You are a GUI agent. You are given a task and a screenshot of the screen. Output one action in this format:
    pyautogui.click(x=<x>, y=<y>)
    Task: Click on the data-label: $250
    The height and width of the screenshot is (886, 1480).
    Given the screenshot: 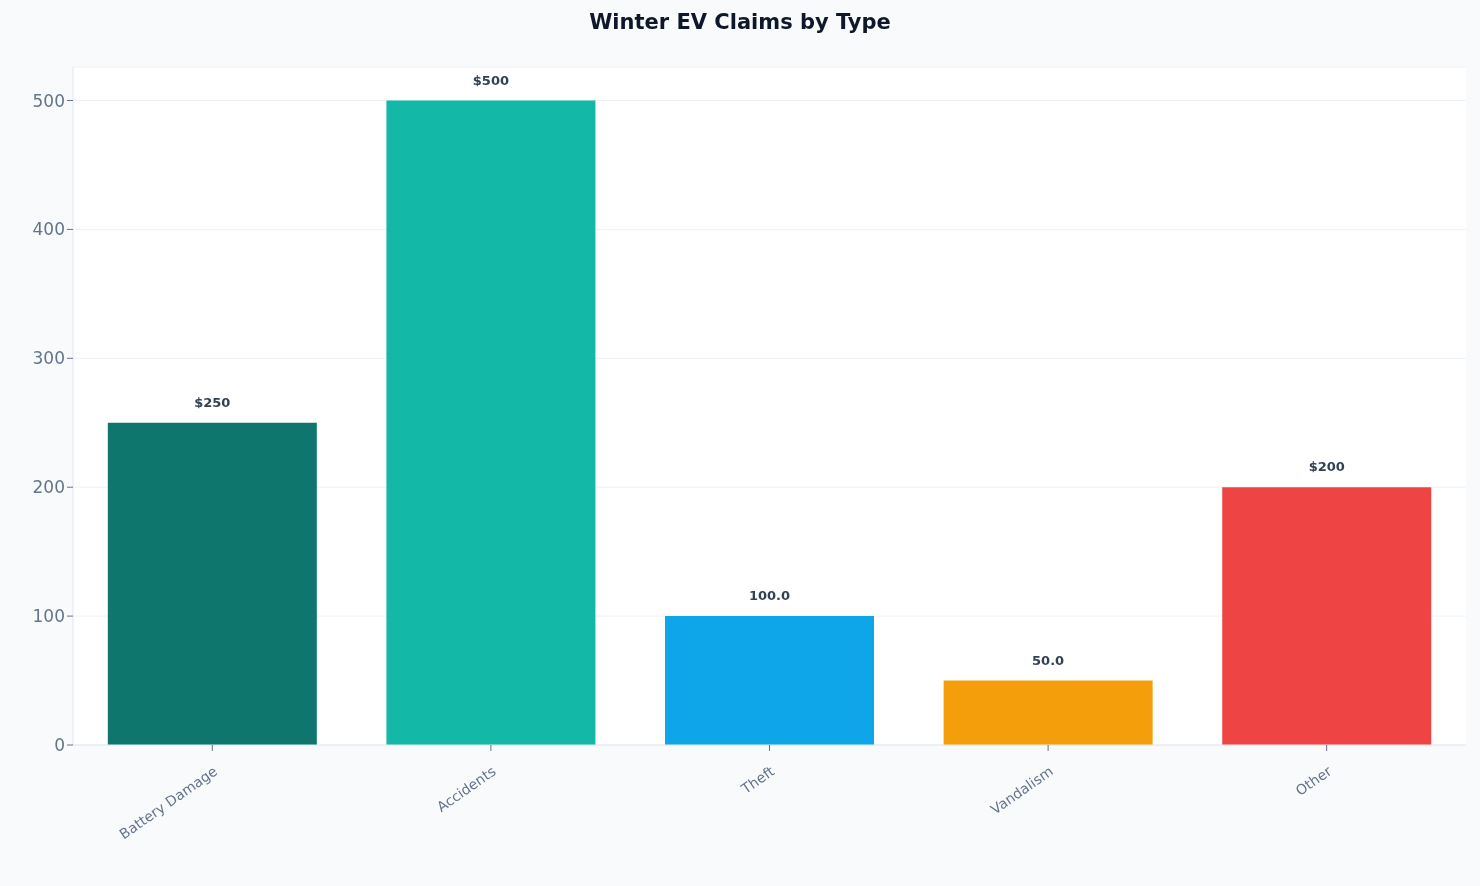 What is the action you would take?
    pyautogui.click(x=212, y=402)
    